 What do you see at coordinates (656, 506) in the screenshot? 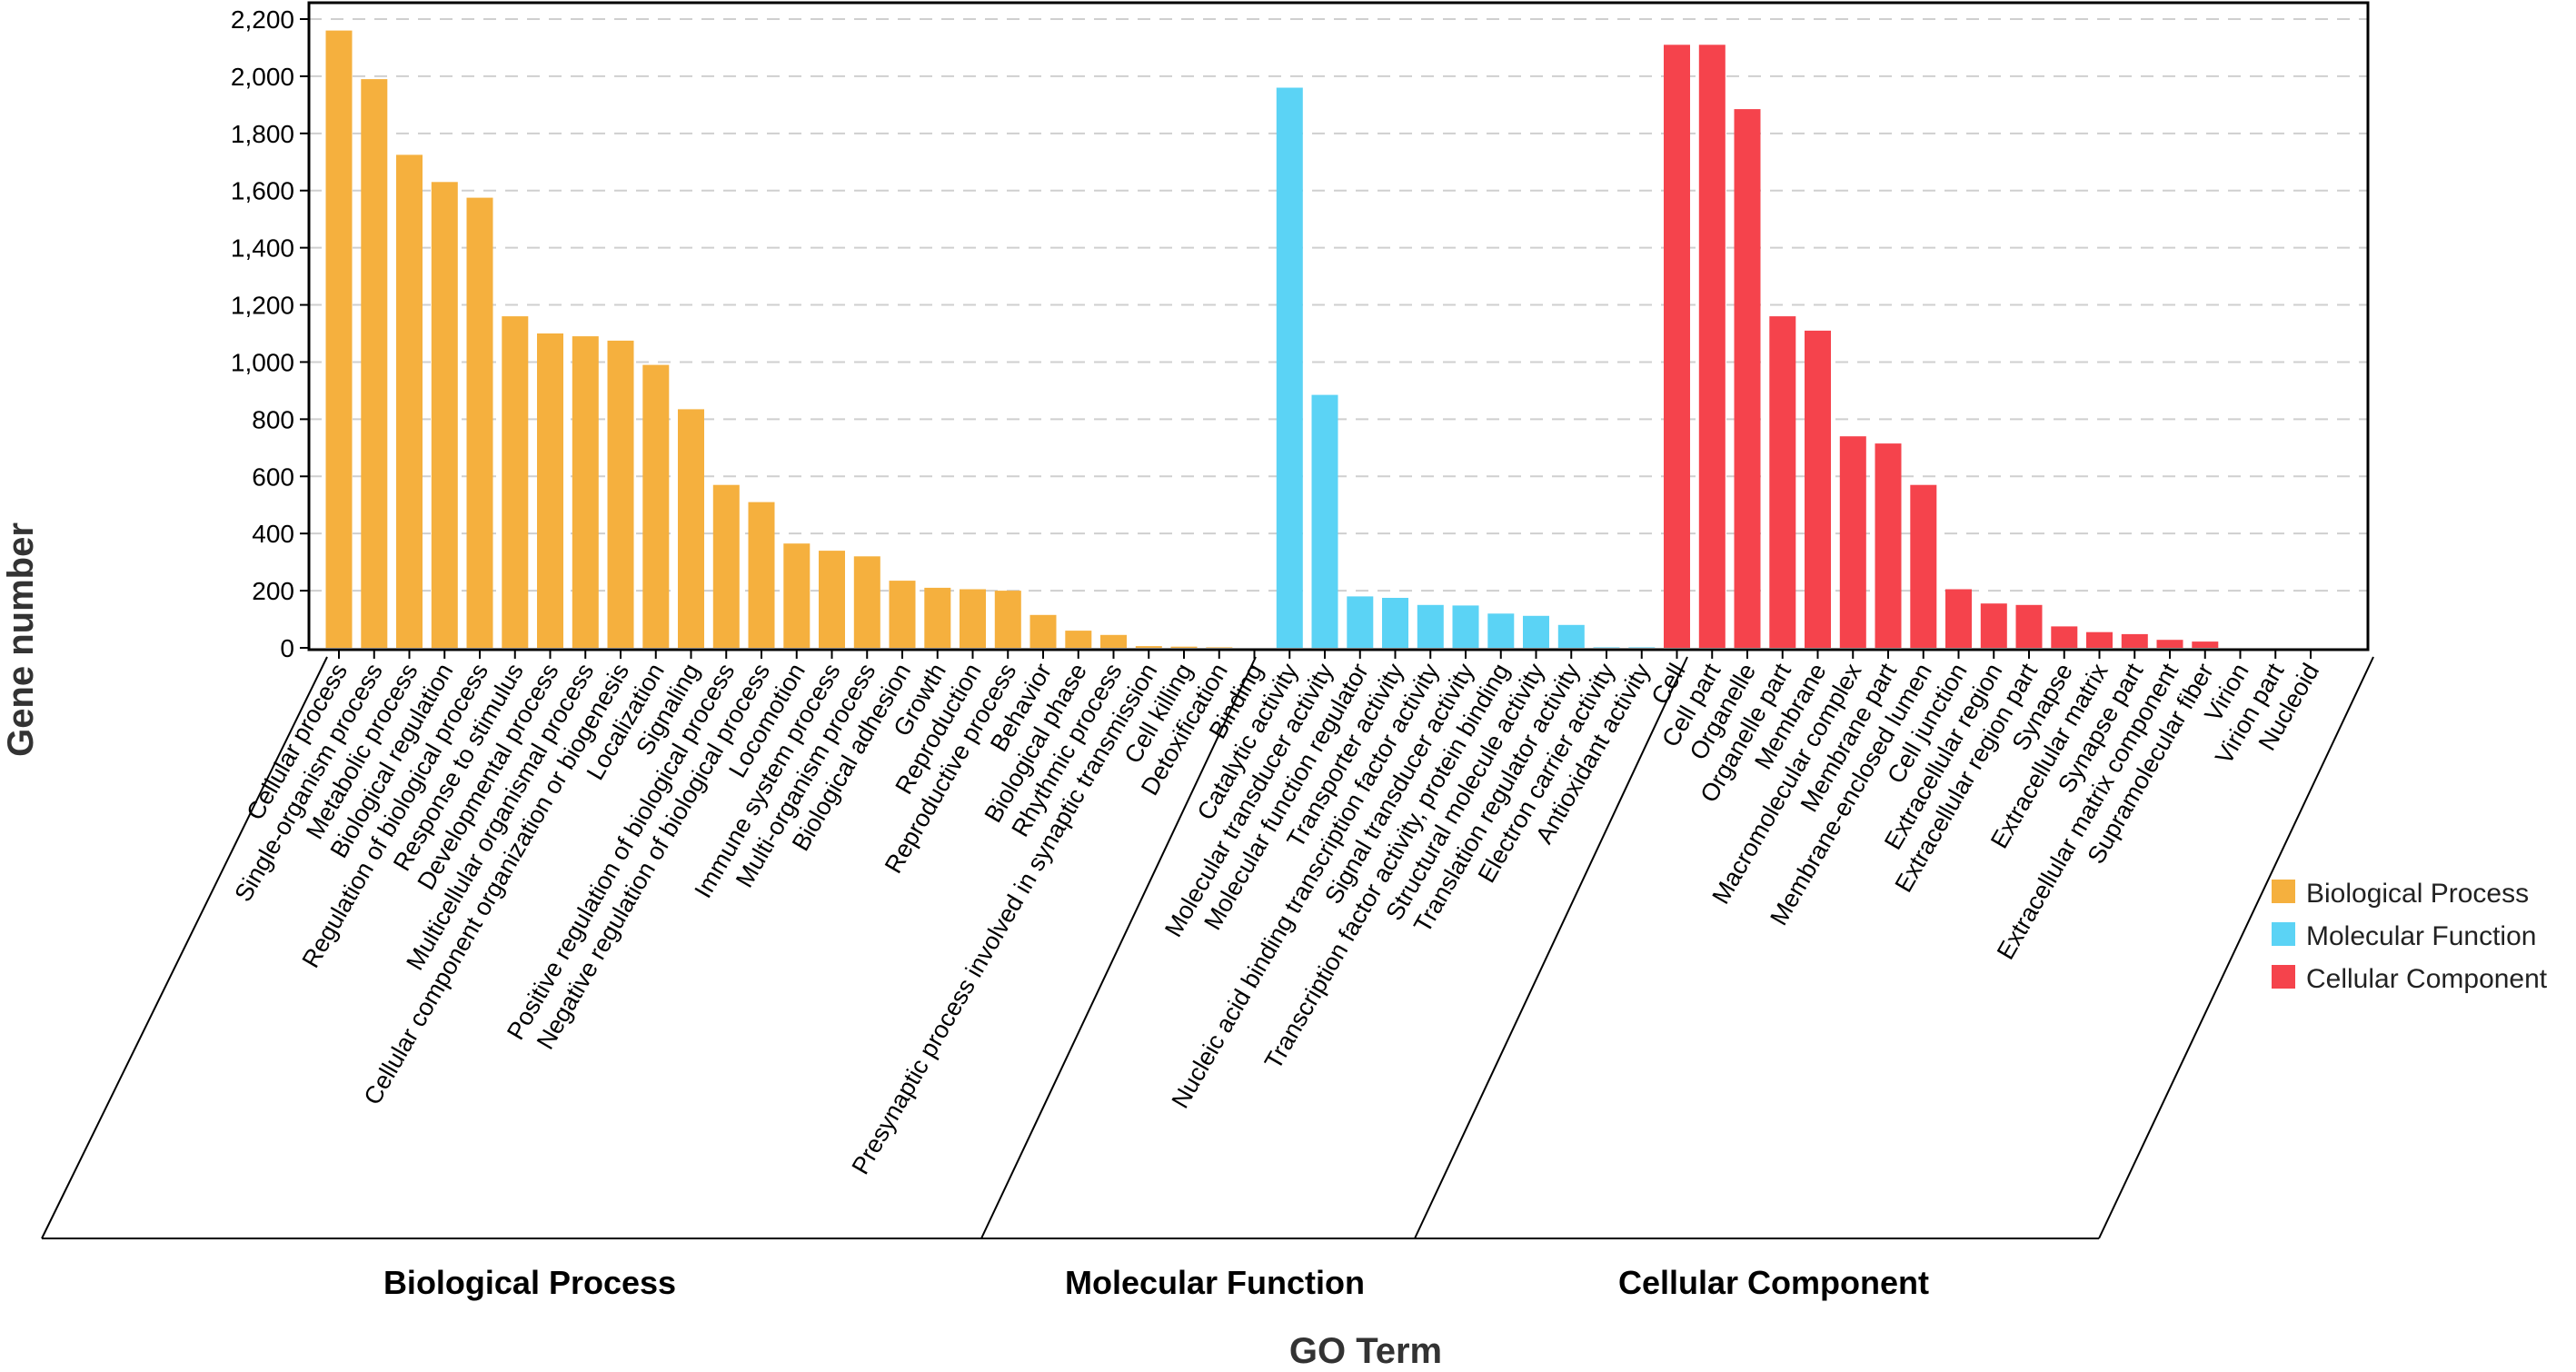
I see `bar-localization` at bounding box center [656, 506].